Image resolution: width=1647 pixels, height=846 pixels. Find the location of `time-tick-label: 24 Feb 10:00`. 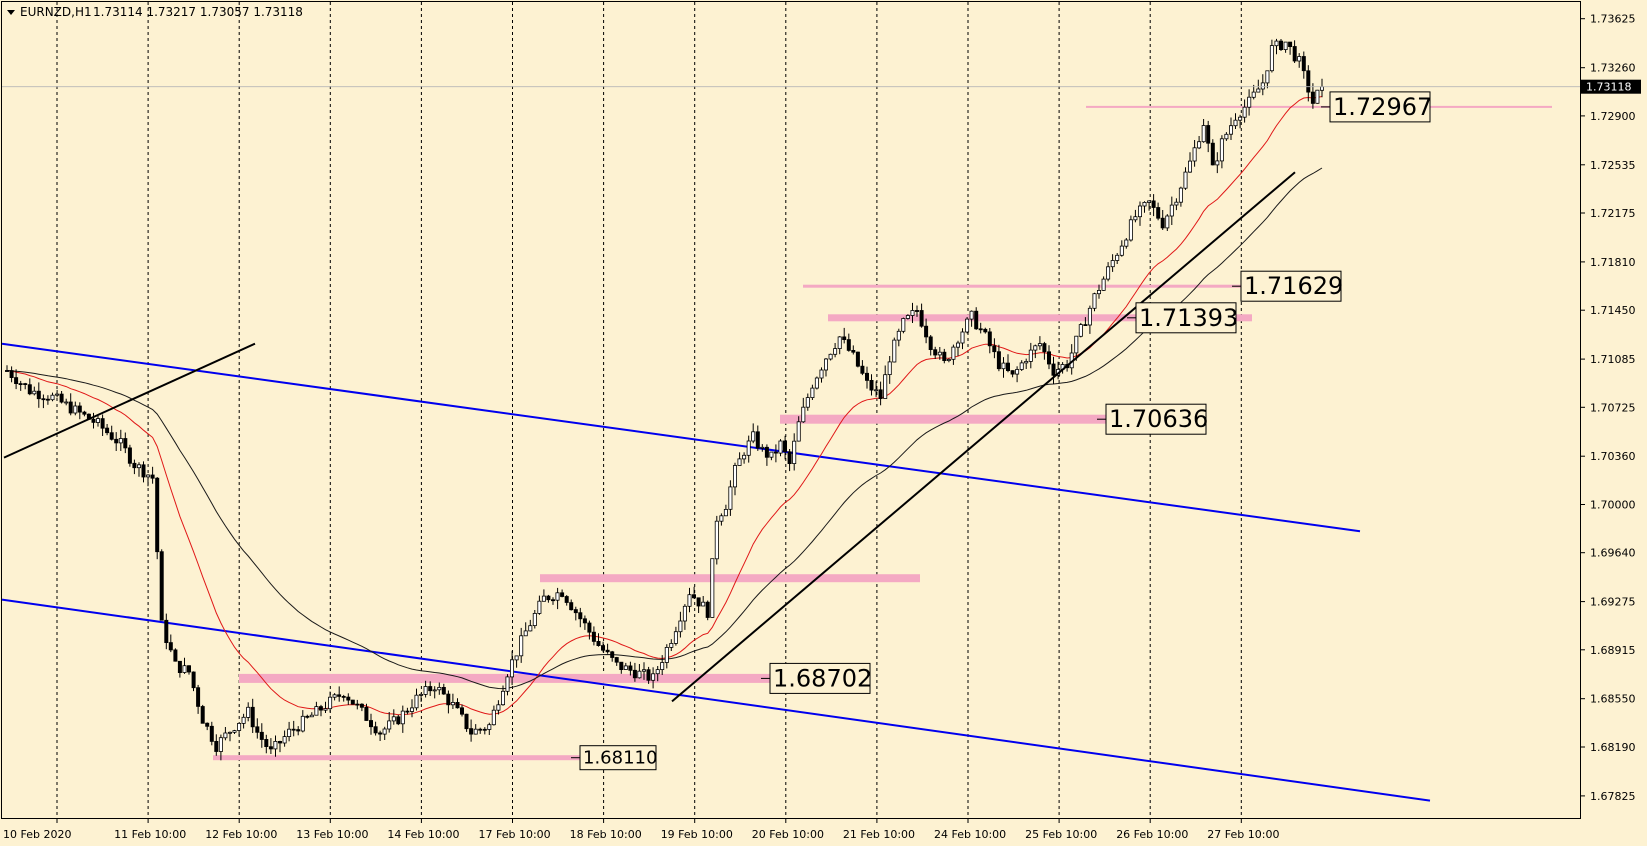

time-tick-label: 24 Feb 10:00 is located at coordinates (970, 834).